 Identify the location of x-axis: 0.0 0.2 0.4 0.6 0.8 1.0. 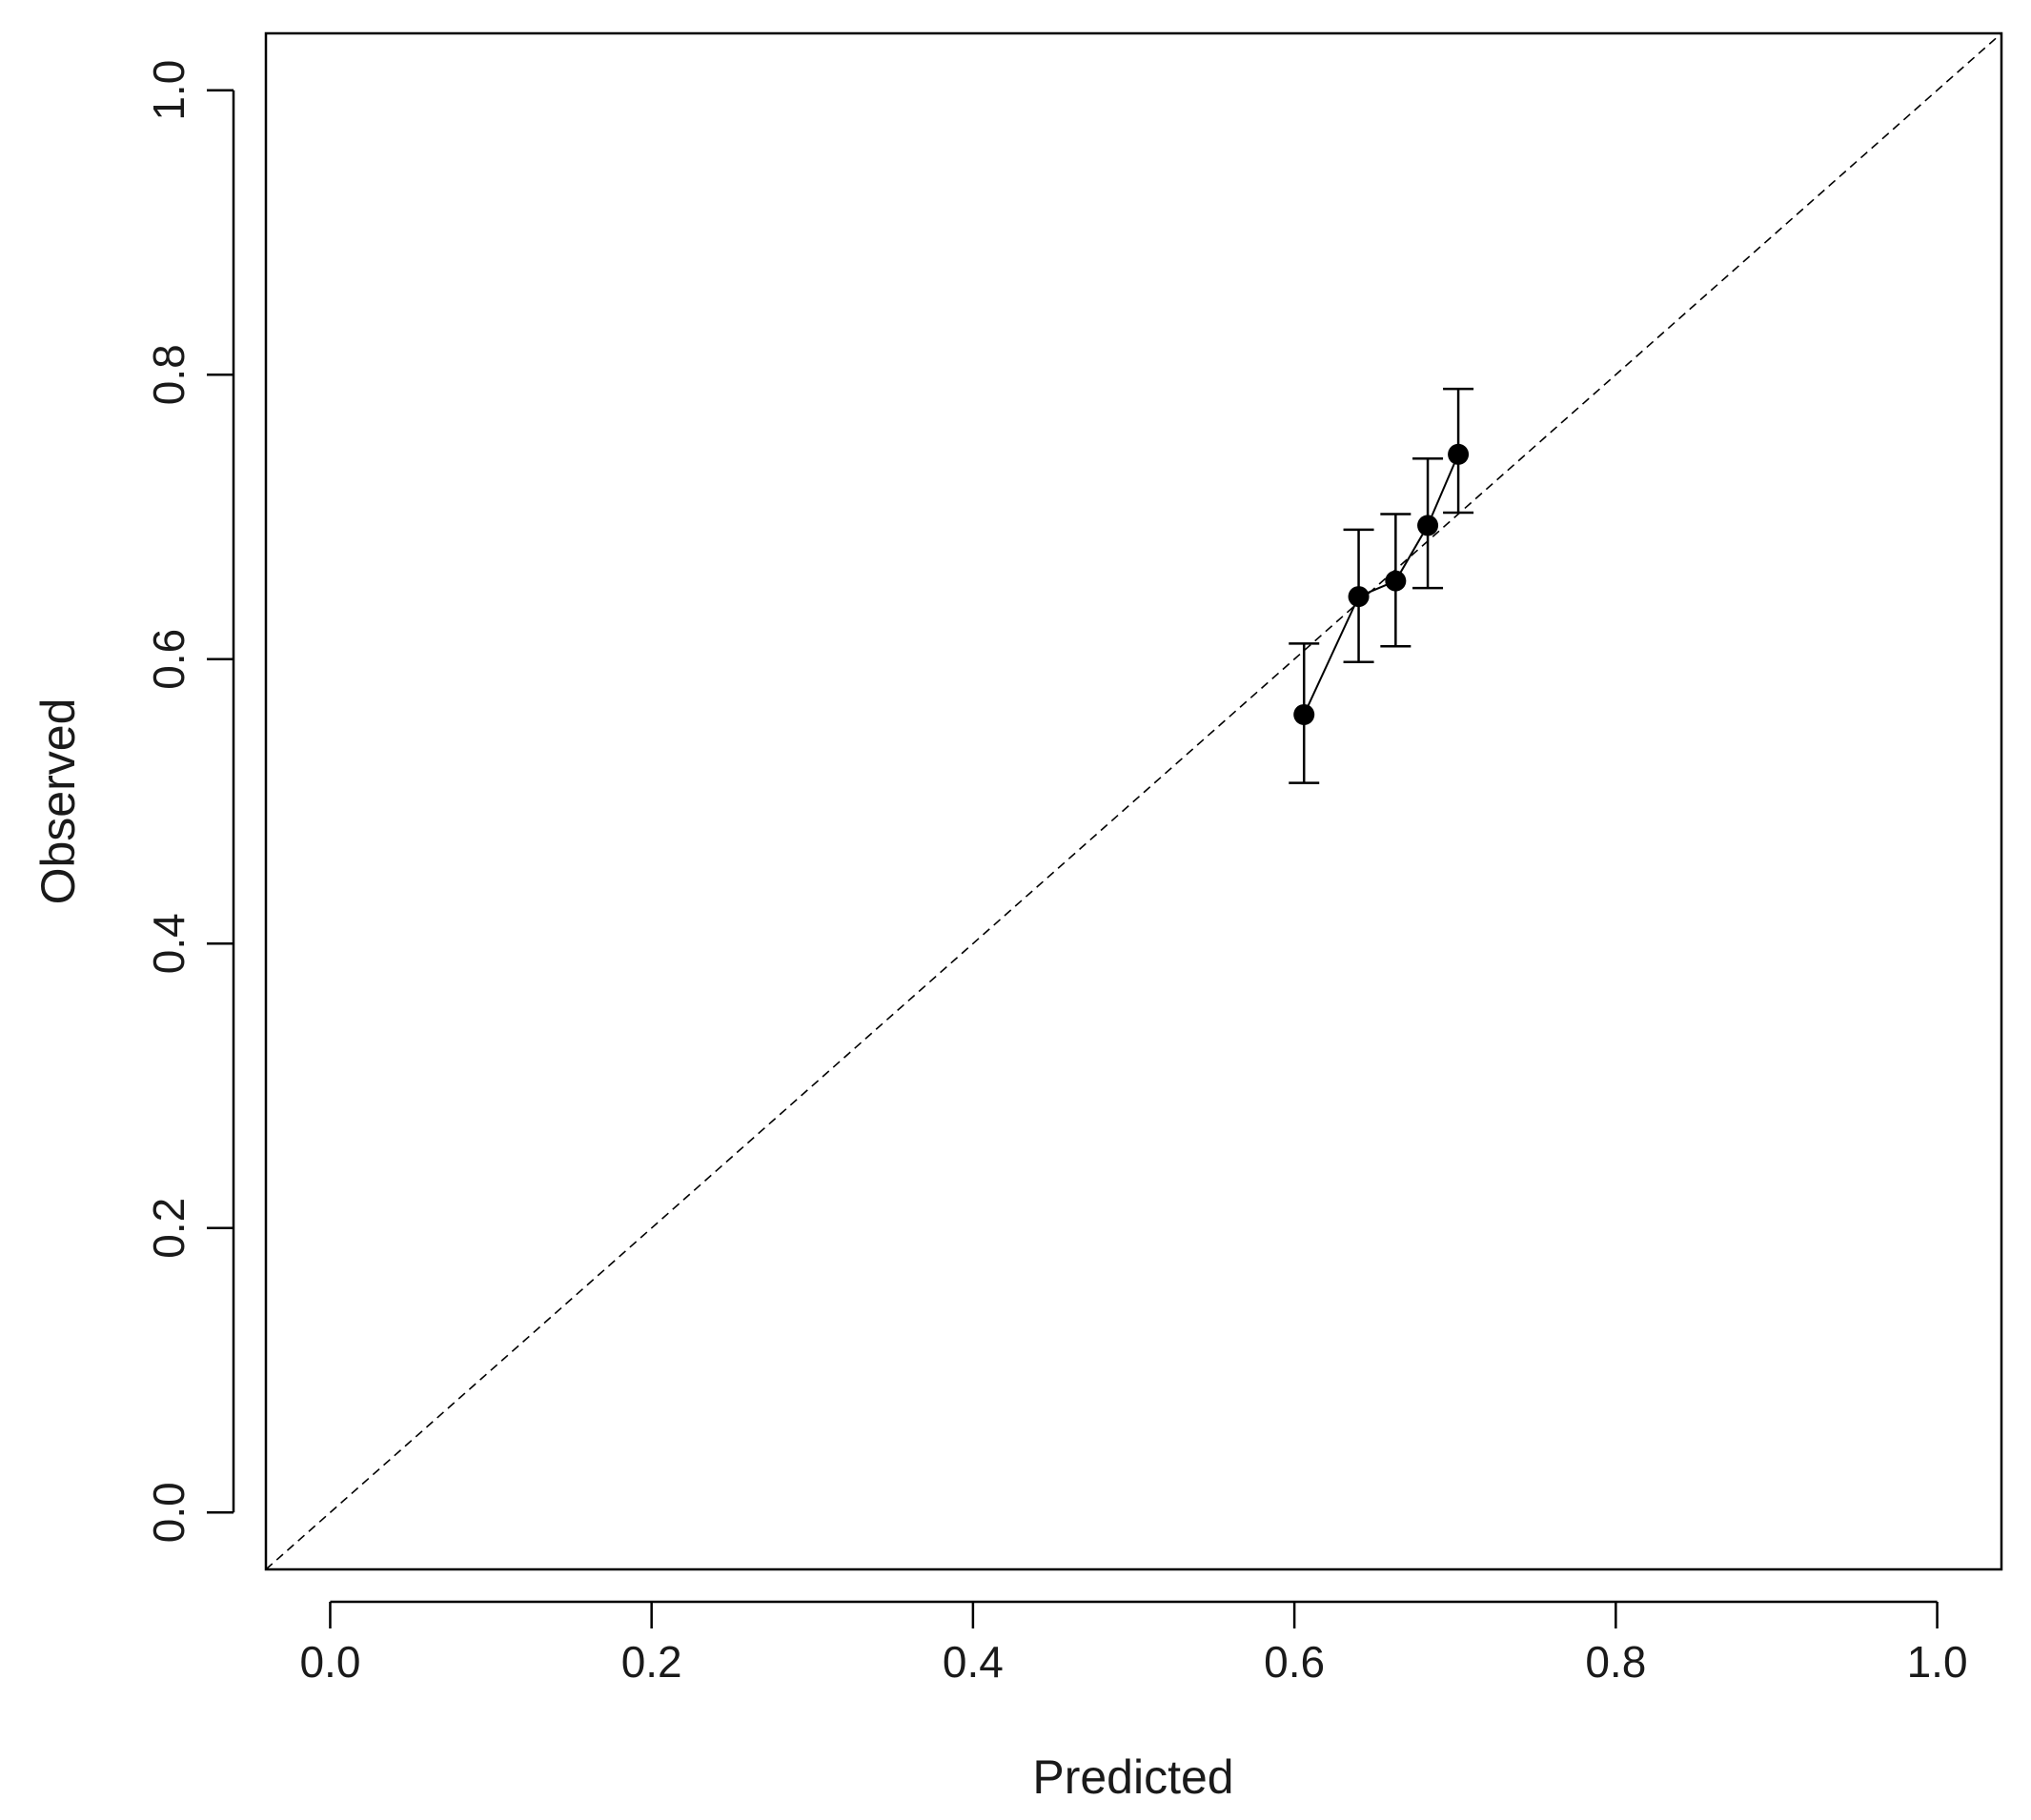
(1133, 1644).